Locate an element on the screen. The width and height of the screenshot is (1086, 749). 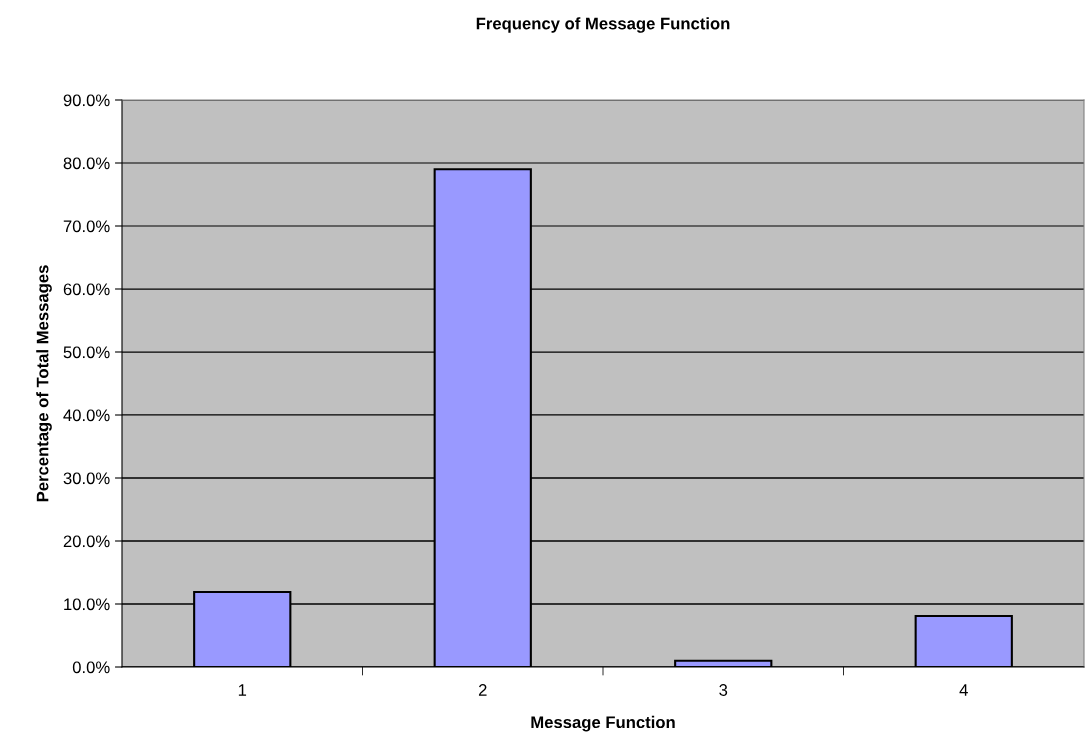
y-tick-label: 60.0% is located at coordinates (86, 289).